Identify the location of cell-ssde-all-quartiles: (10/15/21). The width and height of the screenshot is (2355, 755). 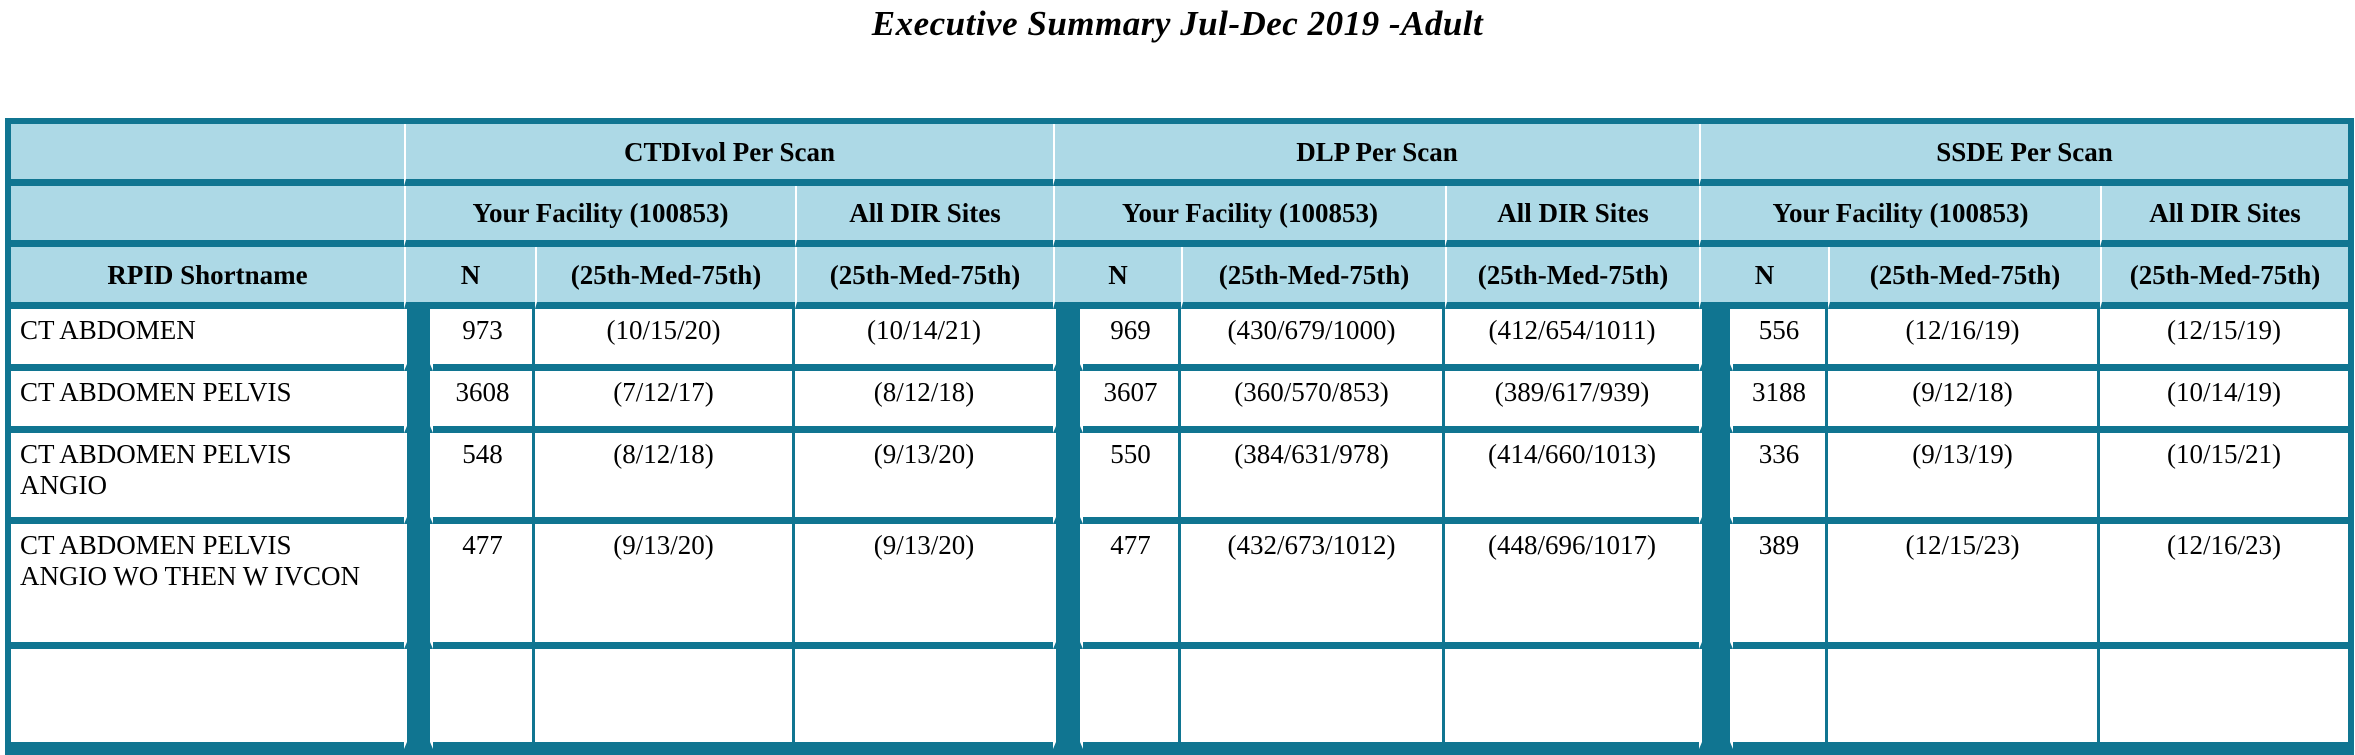
(2224, 478).